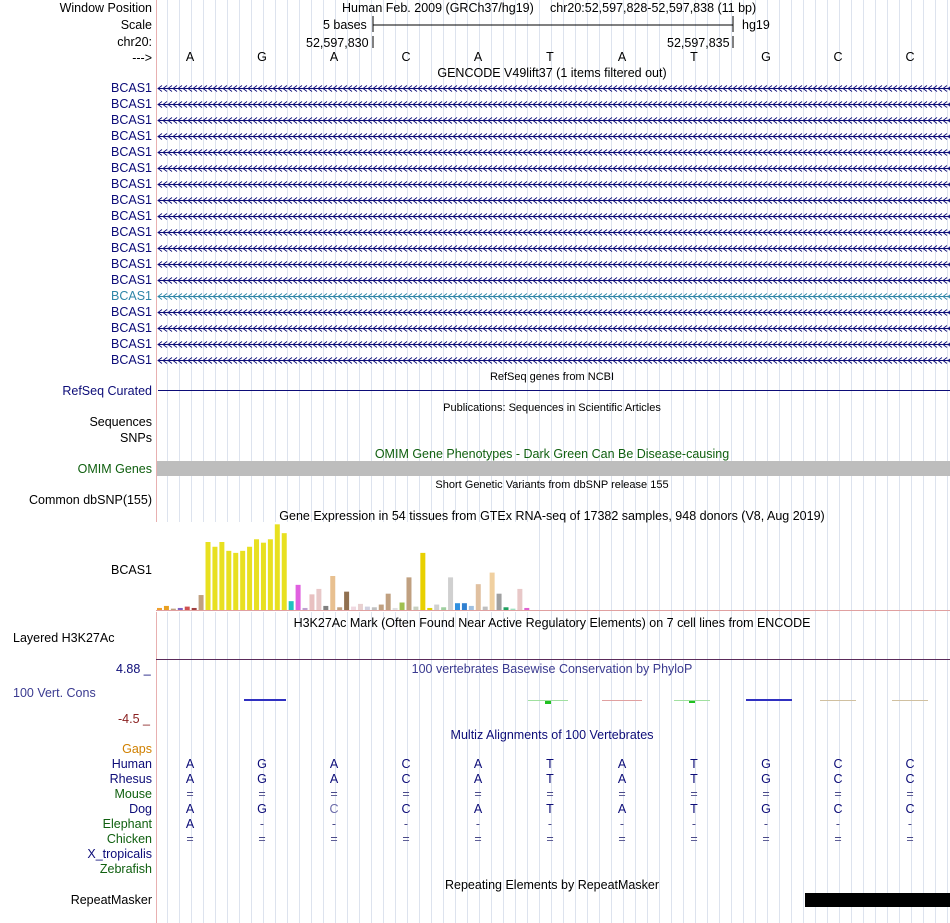 This screenshot has height=923, width=950. Describe the element at coordinates (64, 638) in the screenshot. I see `h3k27ac-label: Layered H3K27Ac` at that location.